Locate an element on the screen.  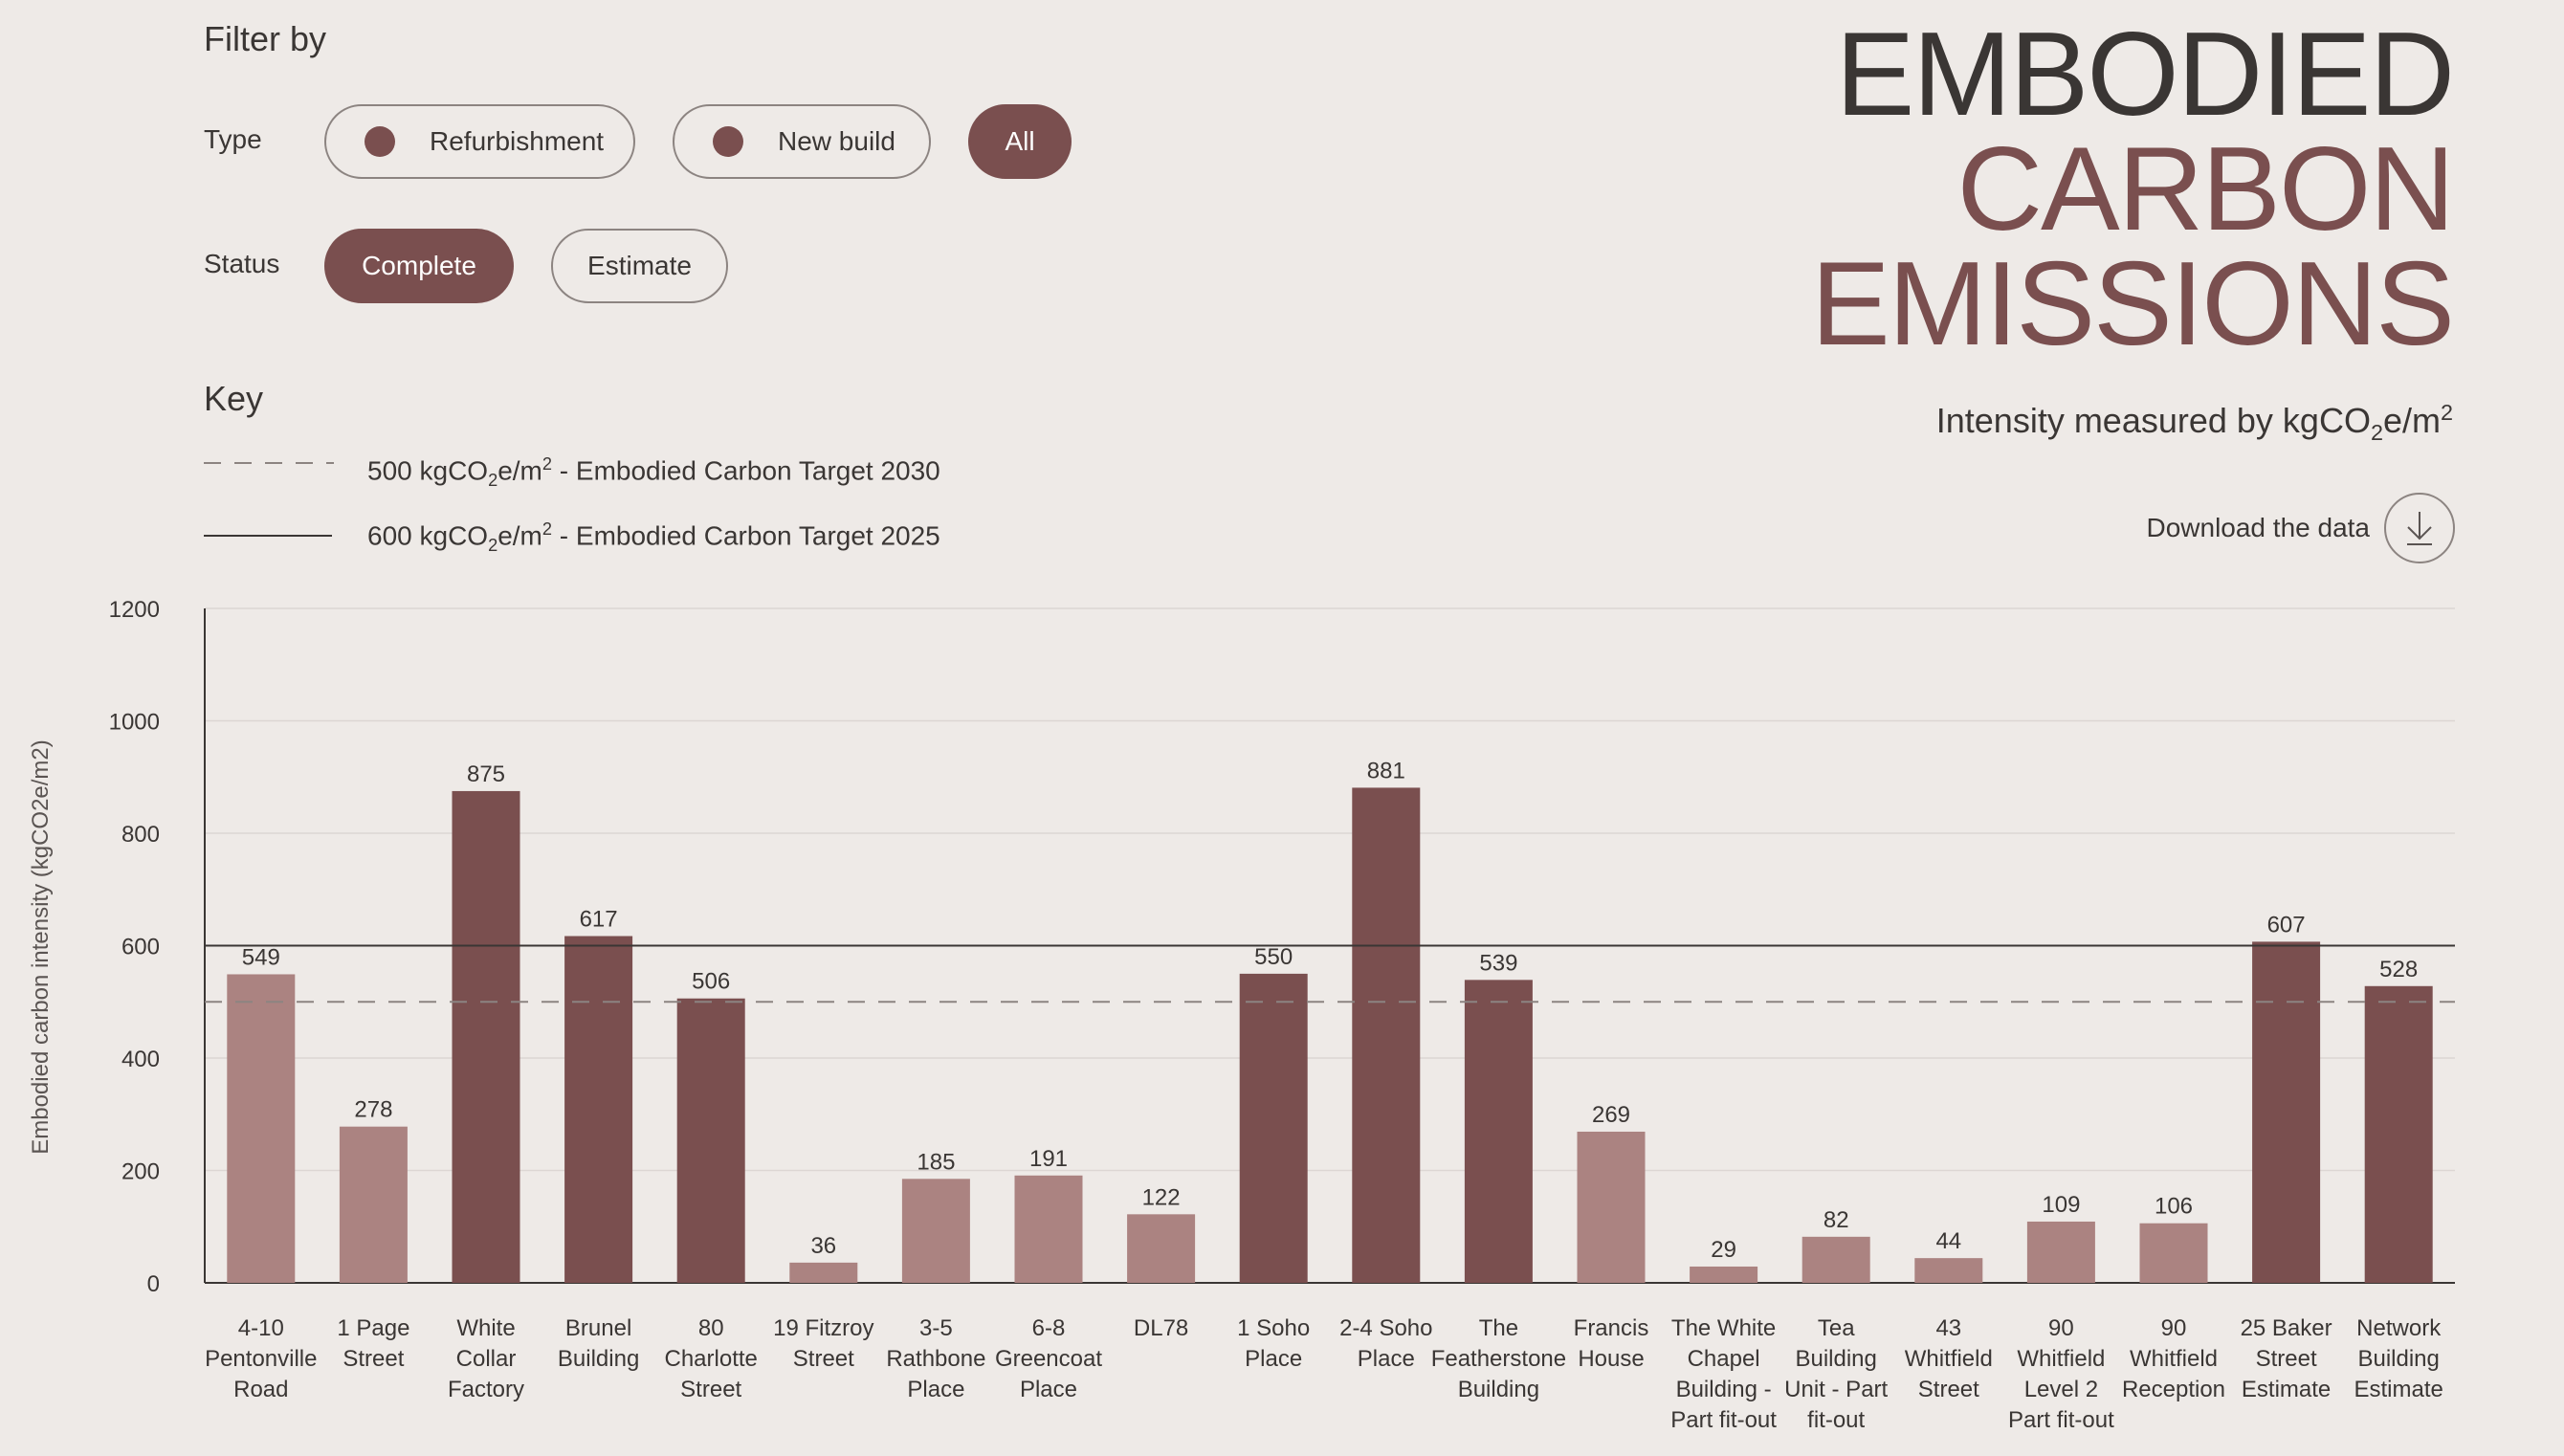
filter-new-build-button: New build is located at coordinates (802, 141).